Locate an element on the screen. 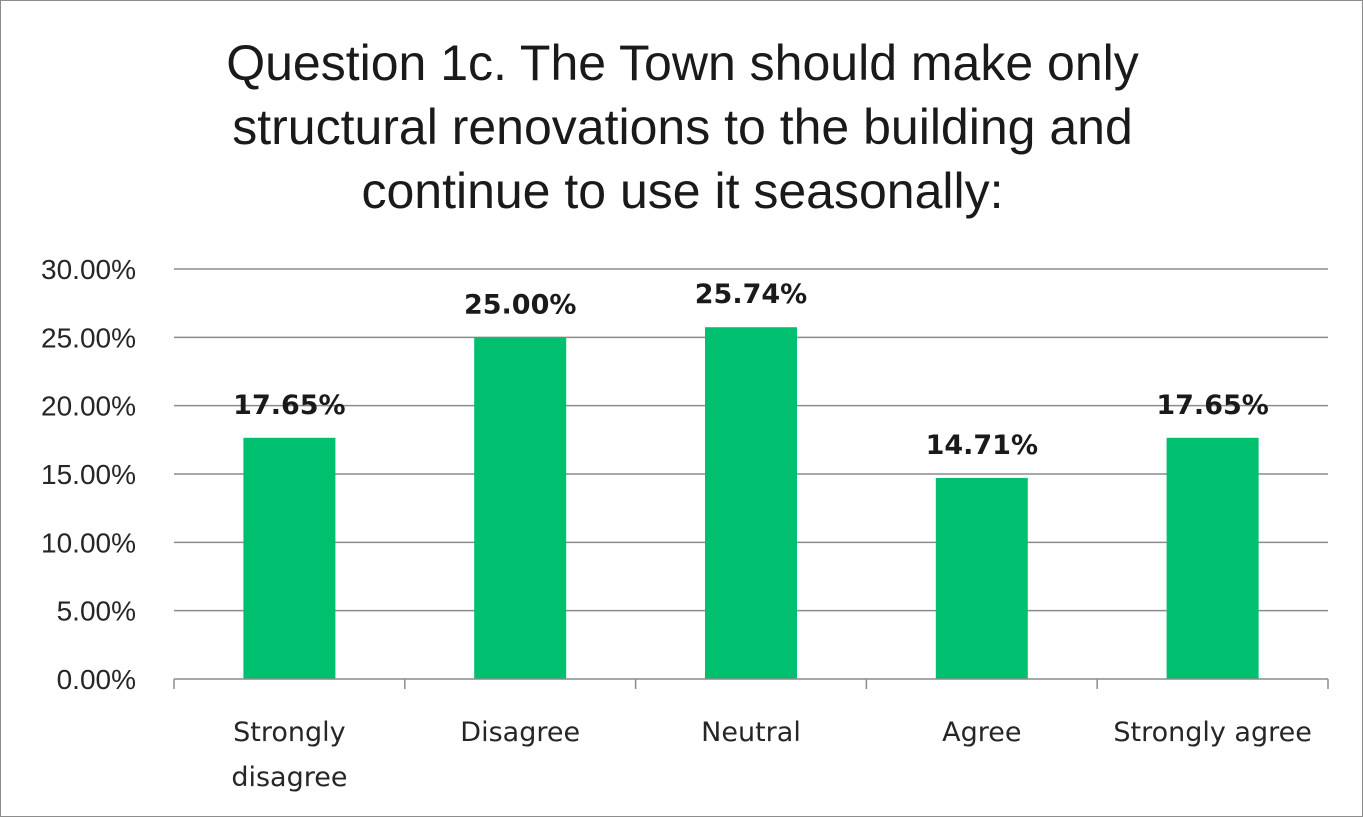  y-tick-label-1: 5.00% is located at coordinates (96, 611).